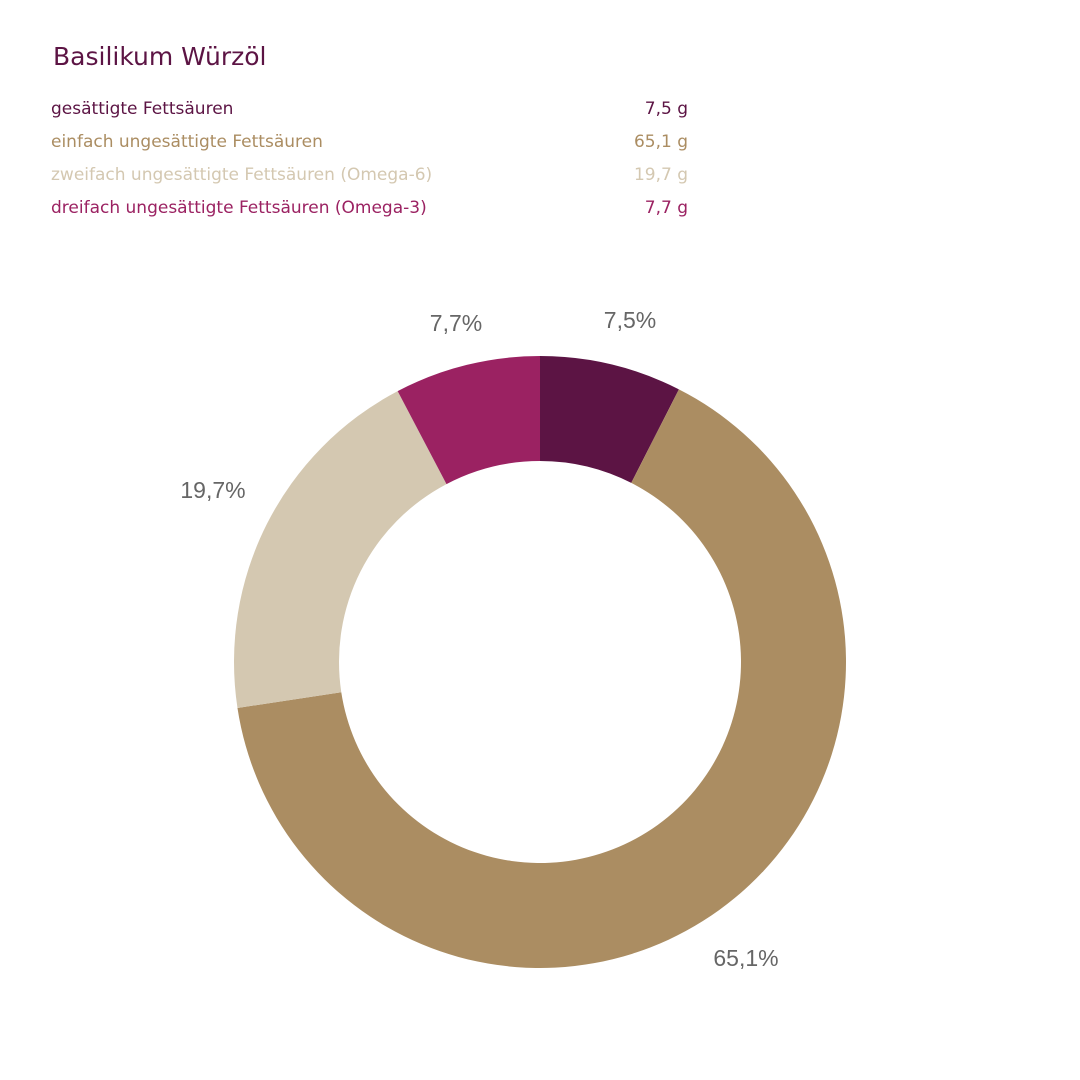  I want to click on legend-label: gesättigte Fettsäuren, so click(142, 109).